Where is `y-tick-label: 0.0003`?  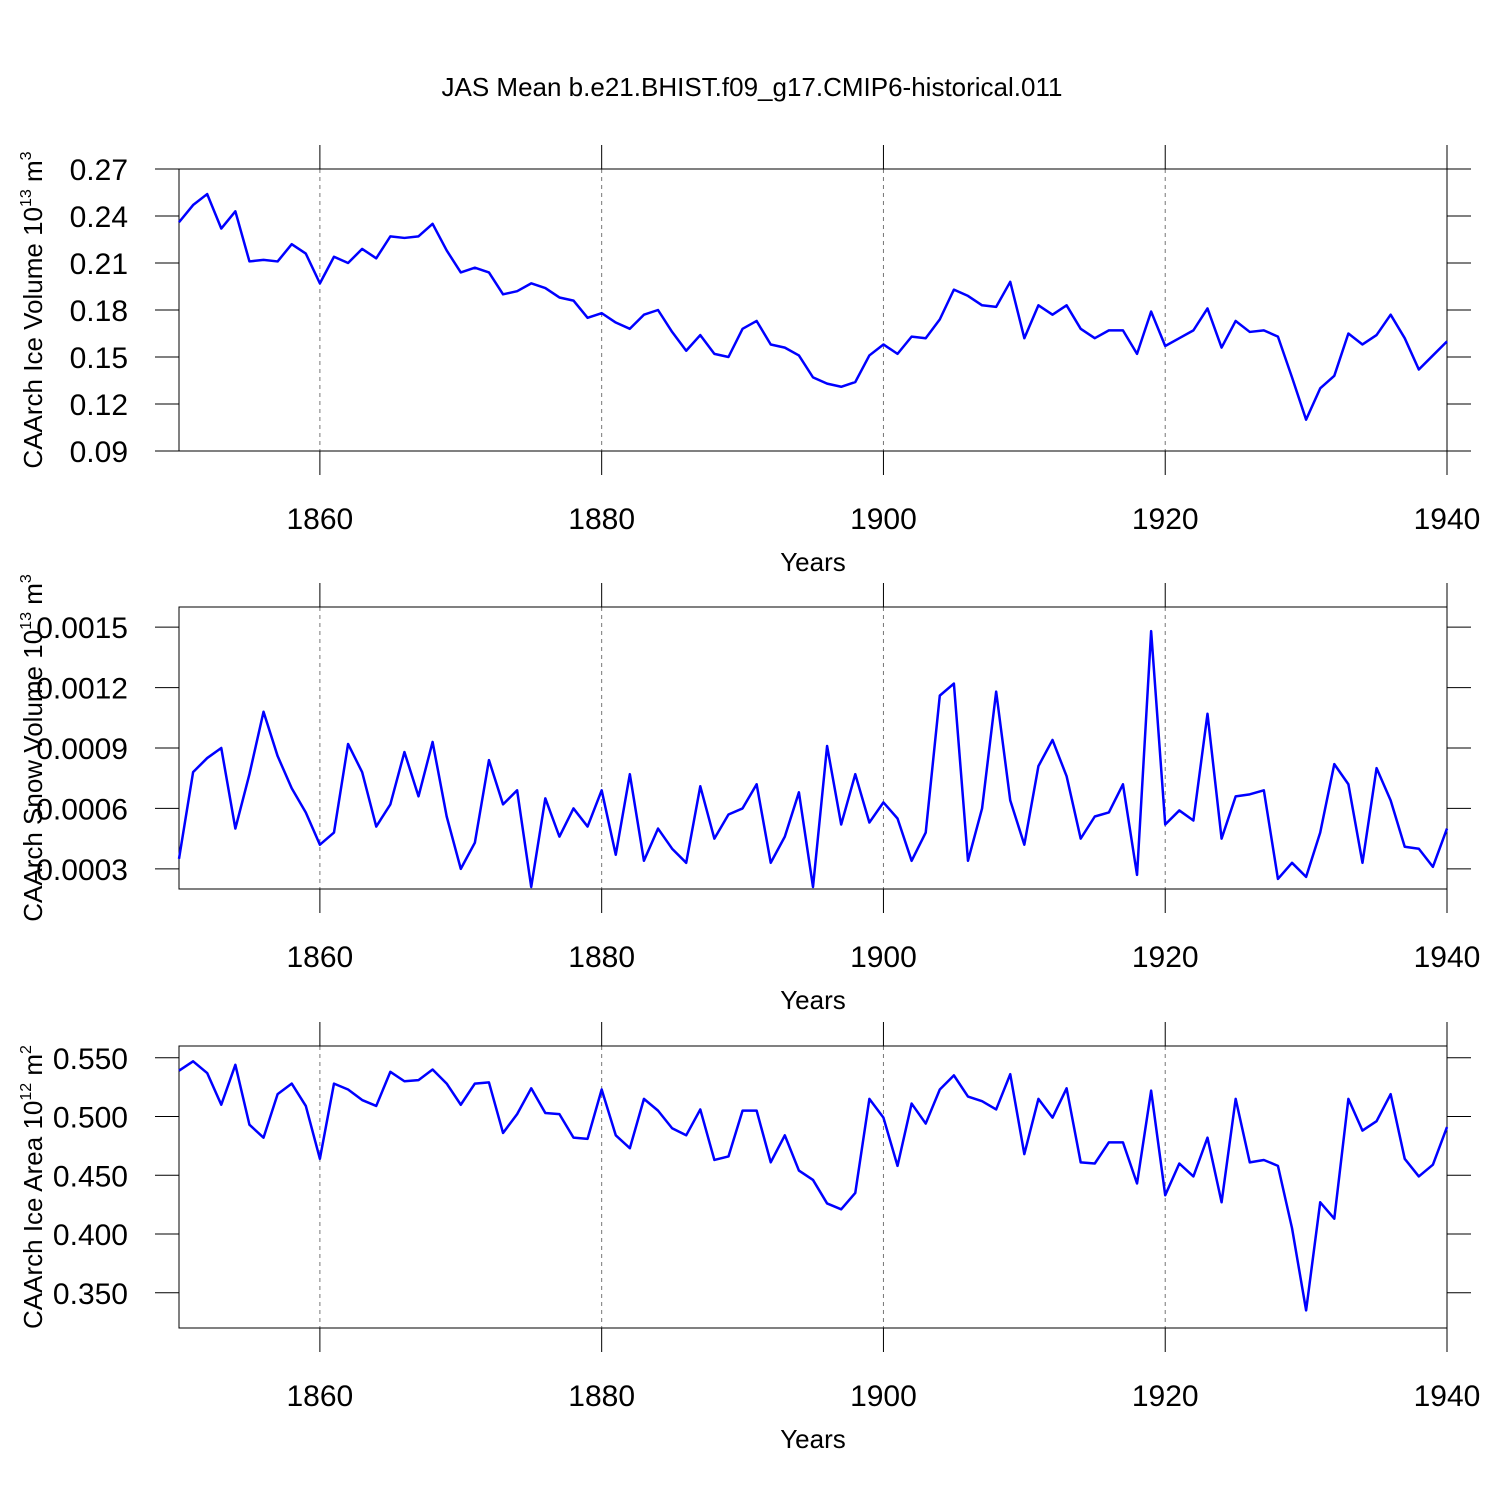
y-tick-label: 0.0003 is located at coordinates (82, 870).